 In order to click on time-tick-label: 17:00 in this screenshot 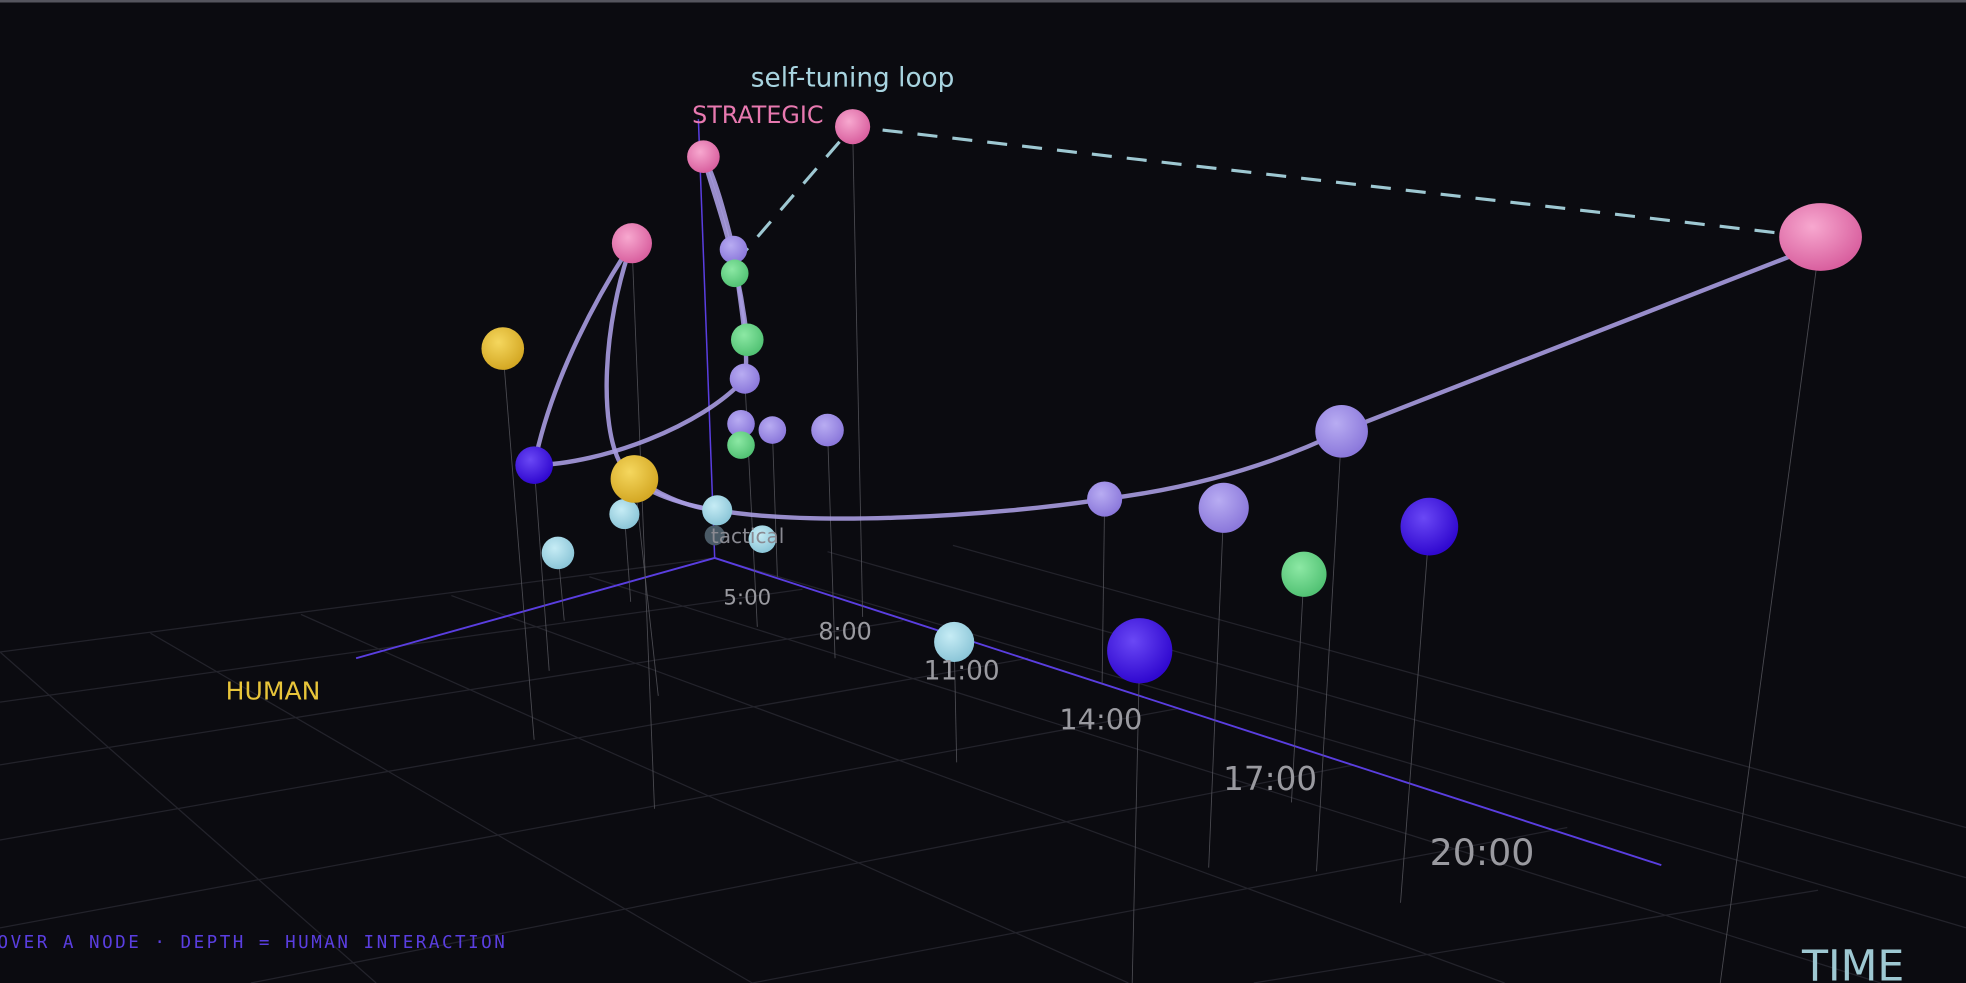, I will do `click(1270, 779)`.